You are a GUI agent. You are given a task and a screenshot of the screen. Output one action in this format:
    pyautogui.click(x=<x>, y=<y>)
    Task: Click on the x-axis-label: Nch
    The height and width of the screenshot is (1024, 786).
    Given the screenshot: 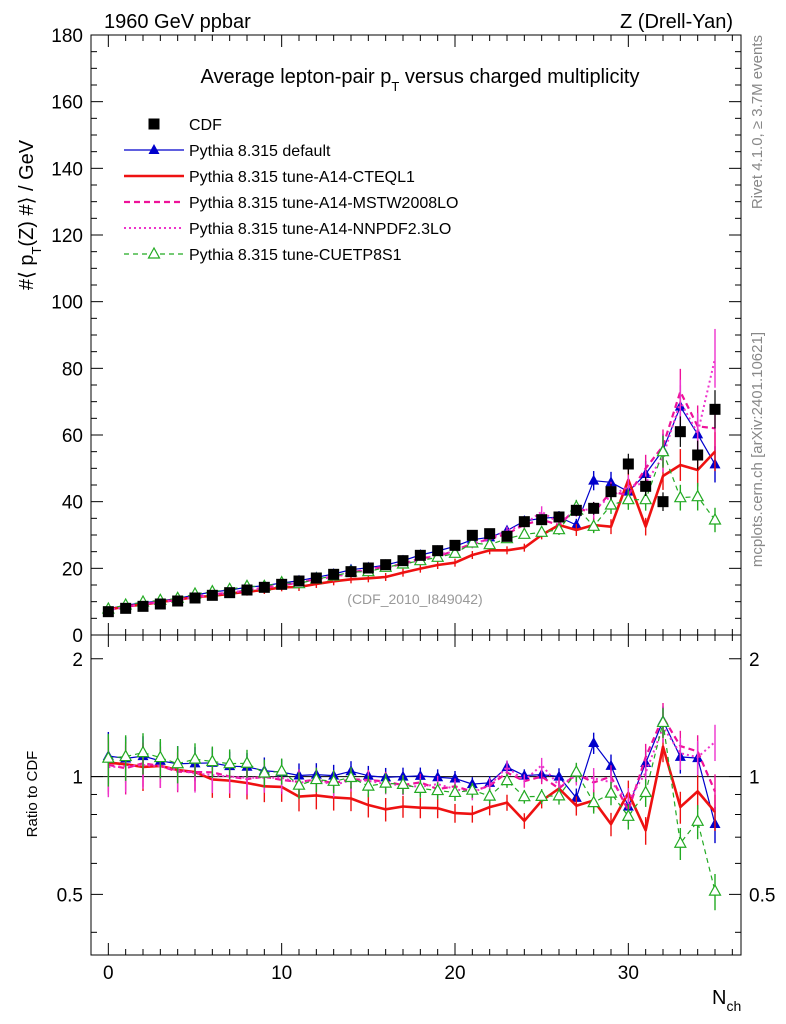 What is the action you would take?
    pyautogui.click(x=726, y=1000)
    